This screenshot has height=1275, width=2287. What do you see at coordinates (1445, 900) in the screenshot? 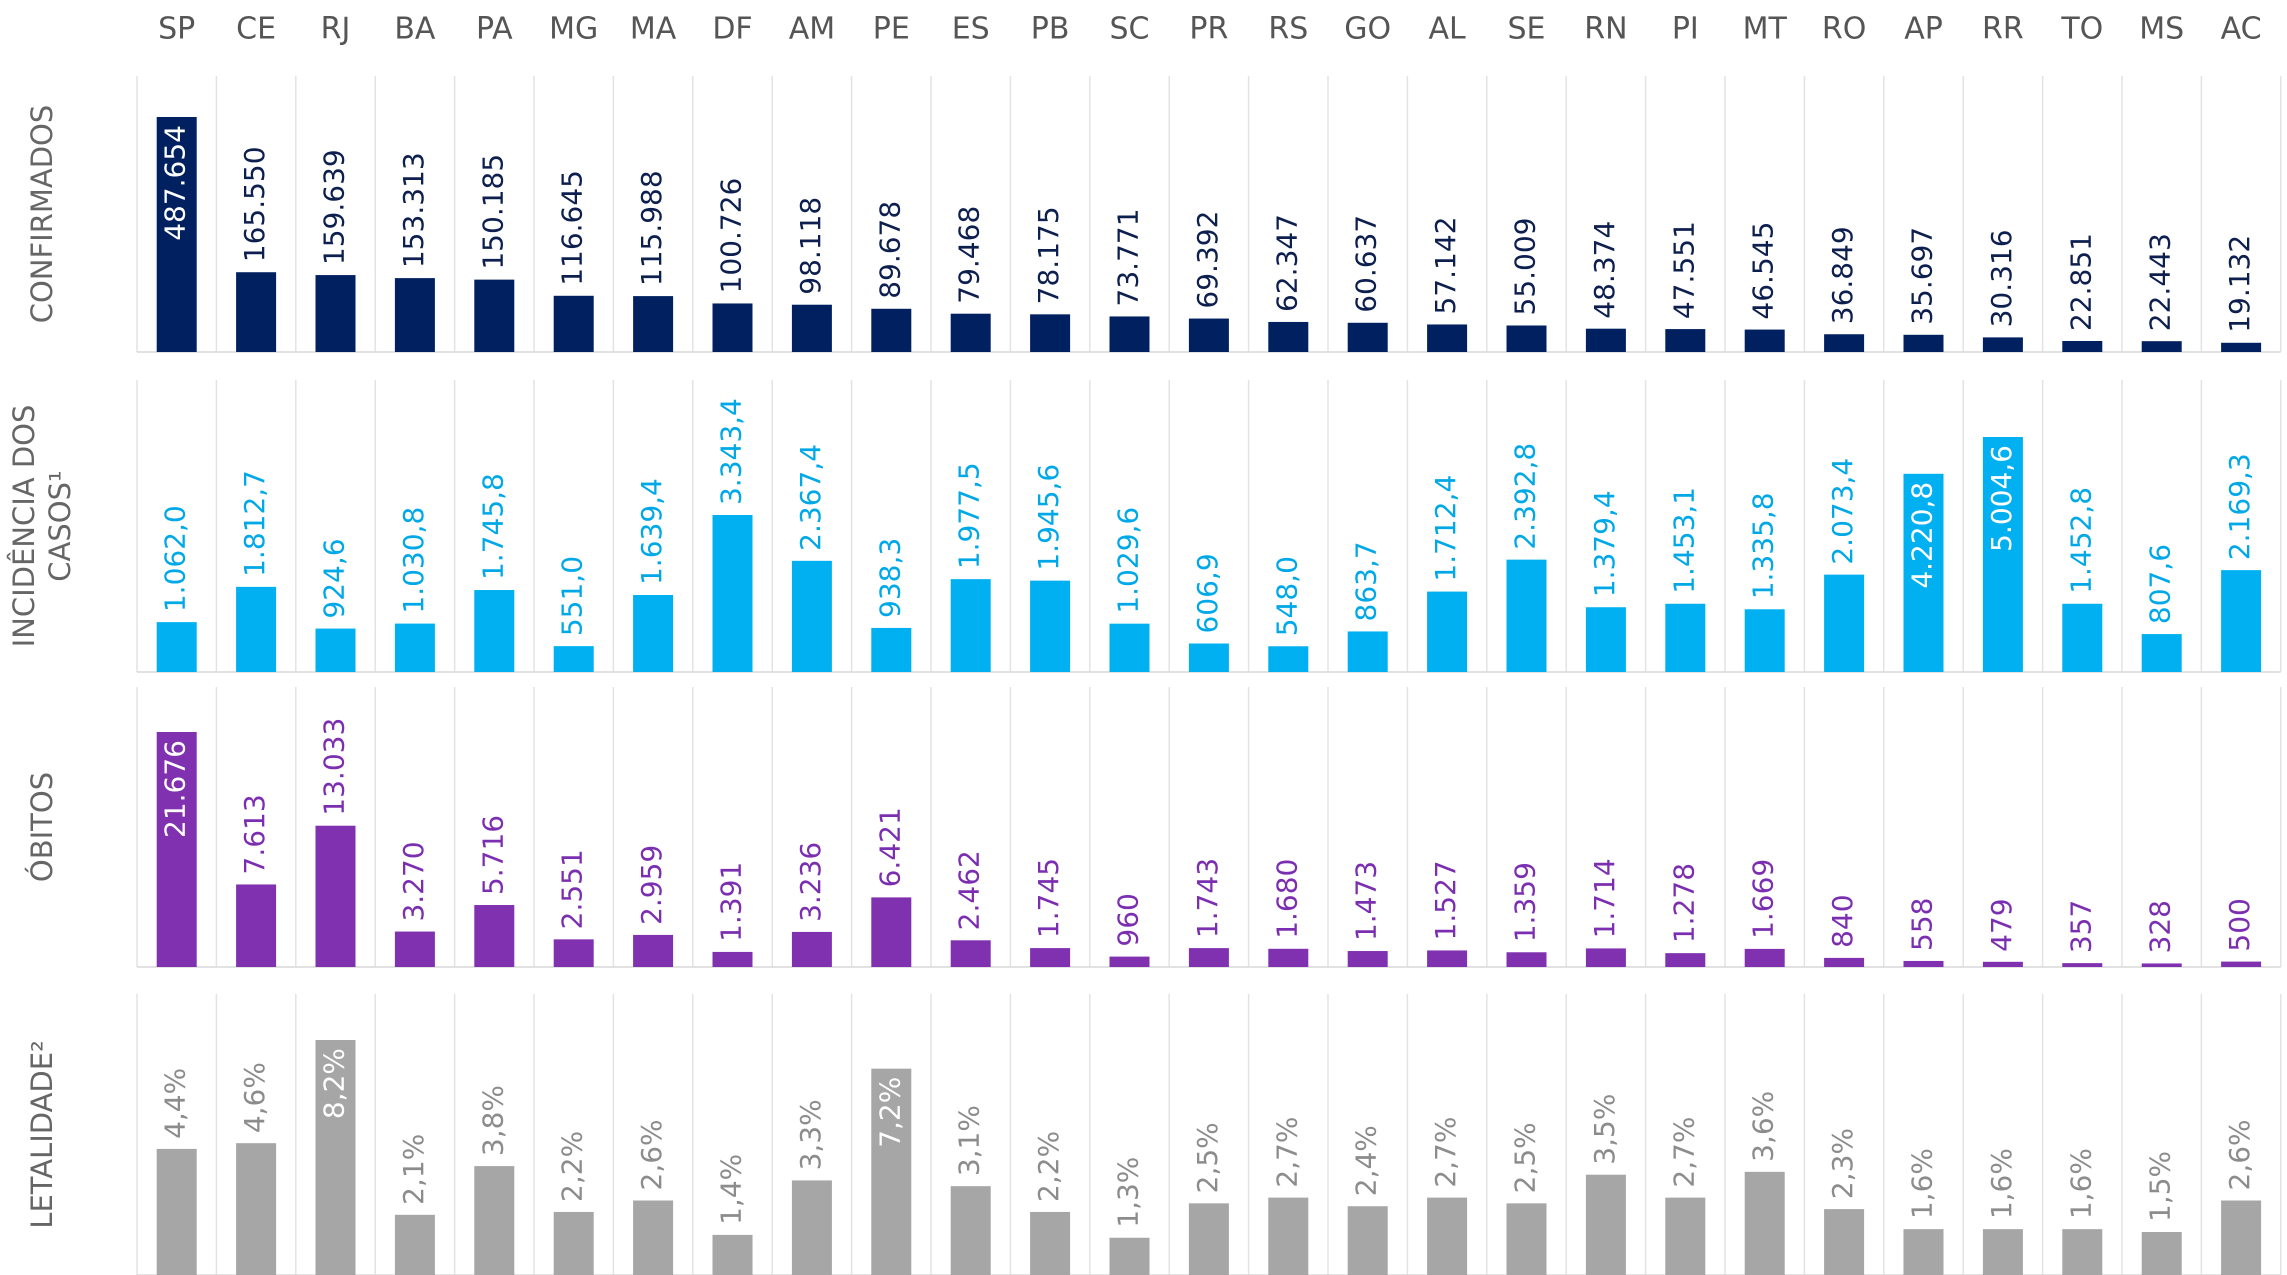
I see `value-label: 1.527` at bounding box center [1445, 900].